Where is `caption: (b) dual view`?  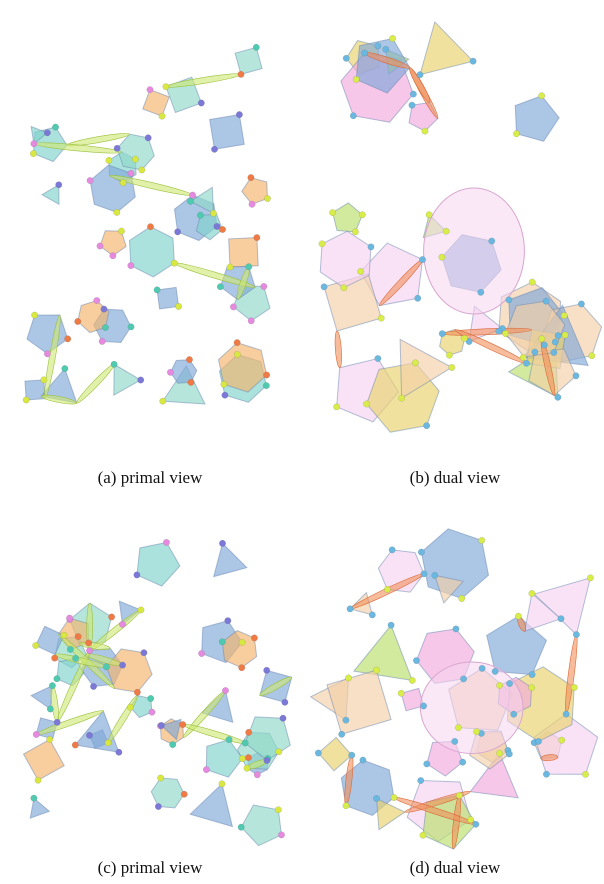
caption: (b) dual view is located at coordinates (455, 477).